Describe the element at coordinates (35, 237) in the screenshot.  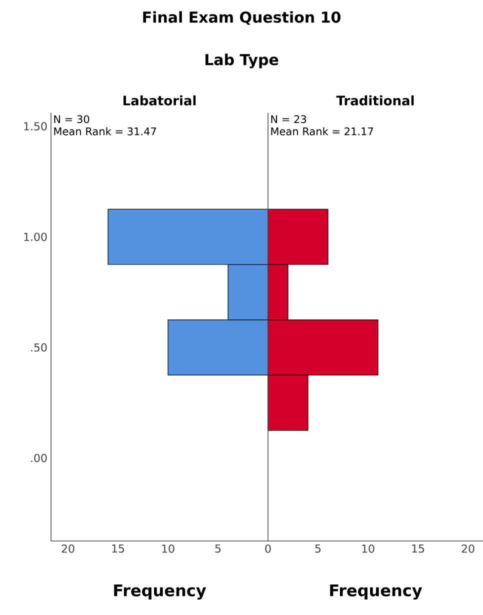
I see `y-tick-label: 1.00` at that location.